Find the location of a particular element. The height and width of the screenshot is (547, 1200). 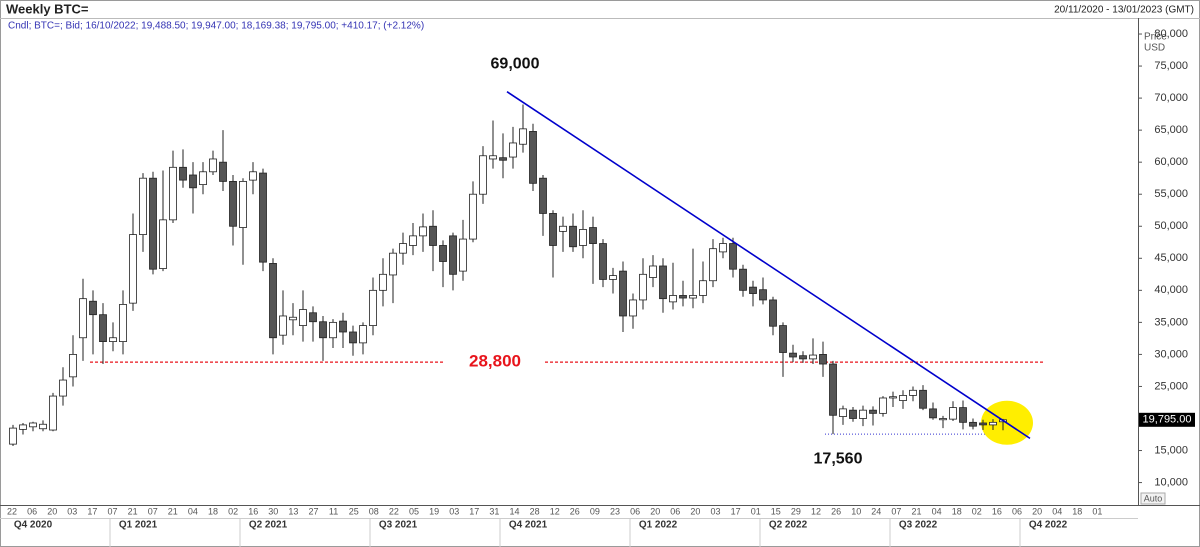

y-tick-label: 80,000 is located at coordinates (1171, 34).